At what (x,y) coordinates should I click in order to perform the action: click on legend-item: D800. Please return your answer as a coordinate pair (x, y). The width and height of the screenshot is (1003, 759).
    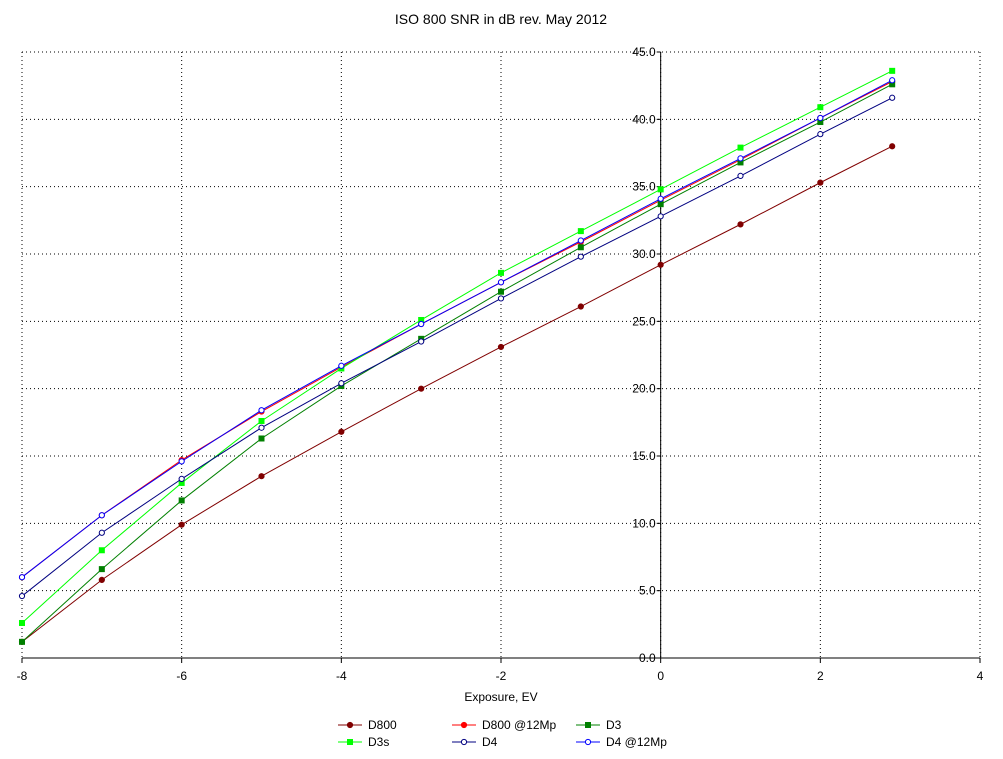
    Looking at the image, I should click on (367, 725).